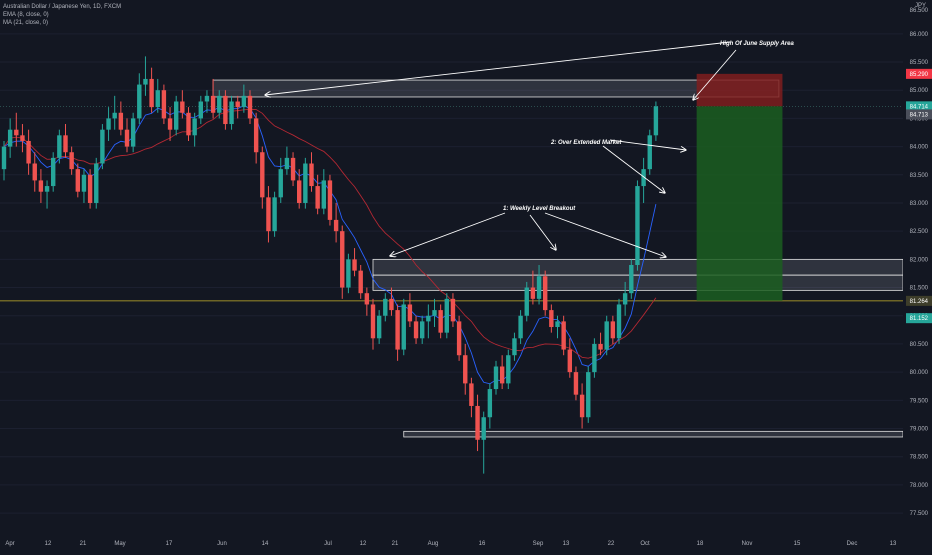 Image resolution: width=932 pixels, height=555 pixels. Describe the element at coordinates (919, 176) in the screenshot. I see `price-tick-label: 83.500` at that location.